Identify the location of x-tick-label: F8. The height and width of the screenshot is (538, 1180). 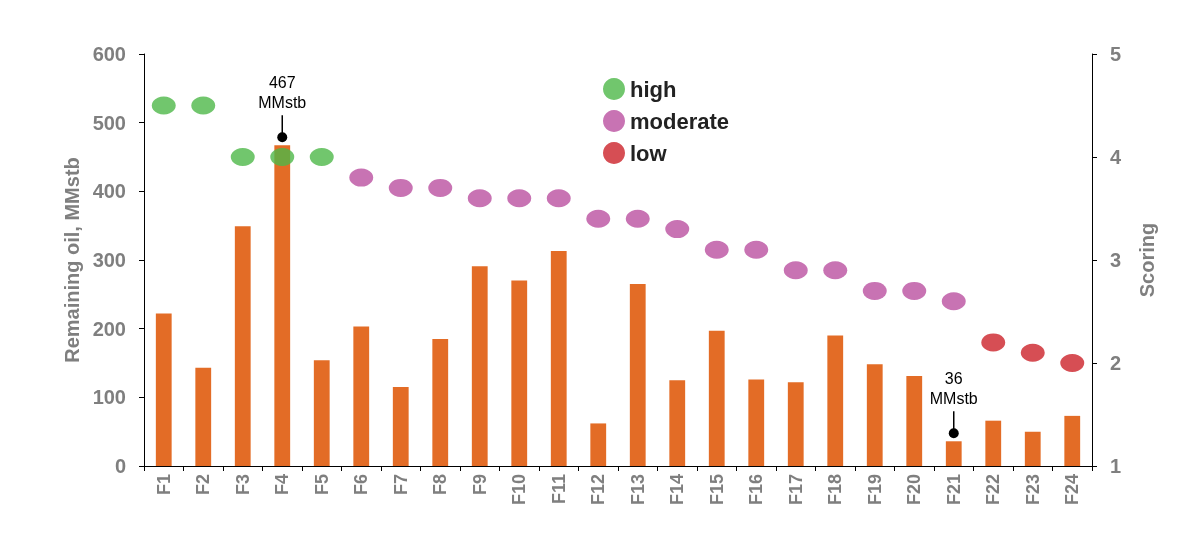
(440, 485).